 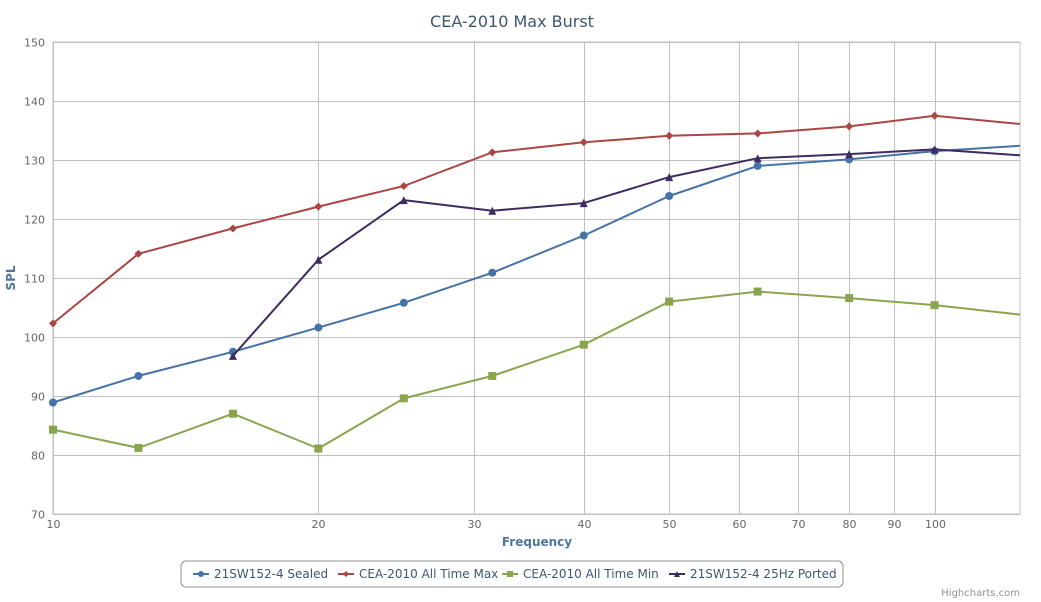 I want to click on x-tick-label: 30, so click(x=475, y=524).